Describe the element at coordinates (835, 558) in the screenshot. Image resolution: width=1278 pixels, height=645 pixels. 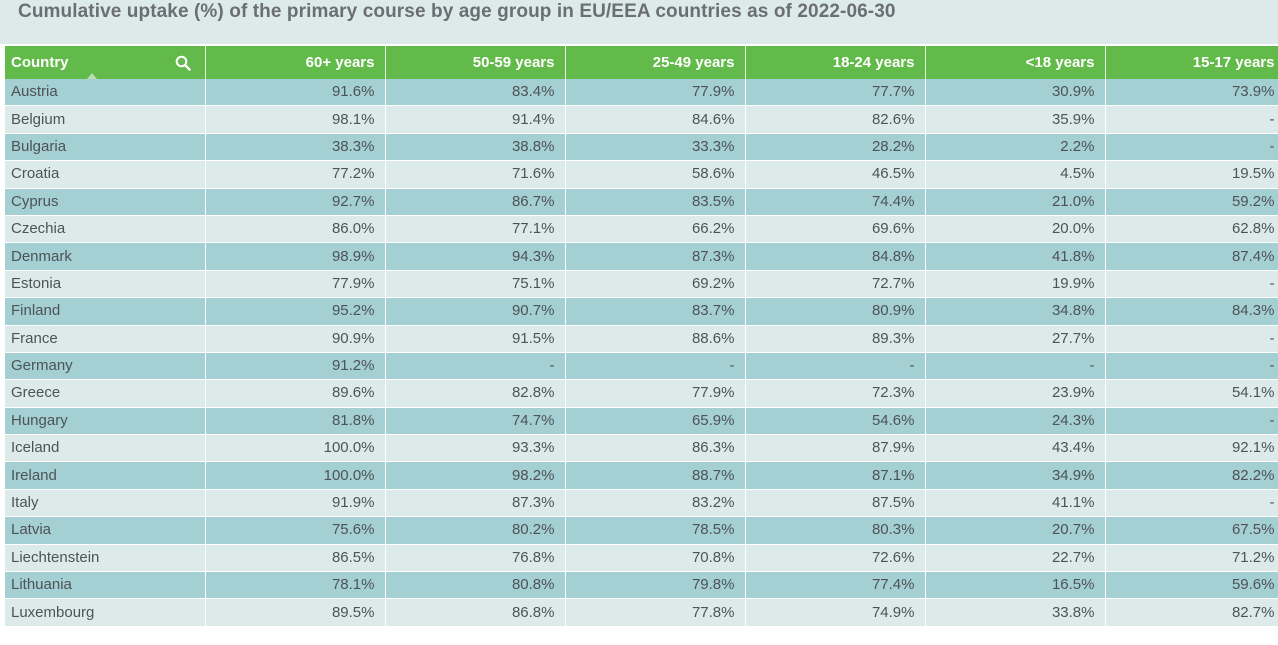
I see `value-cell: 72.6%` at that location.